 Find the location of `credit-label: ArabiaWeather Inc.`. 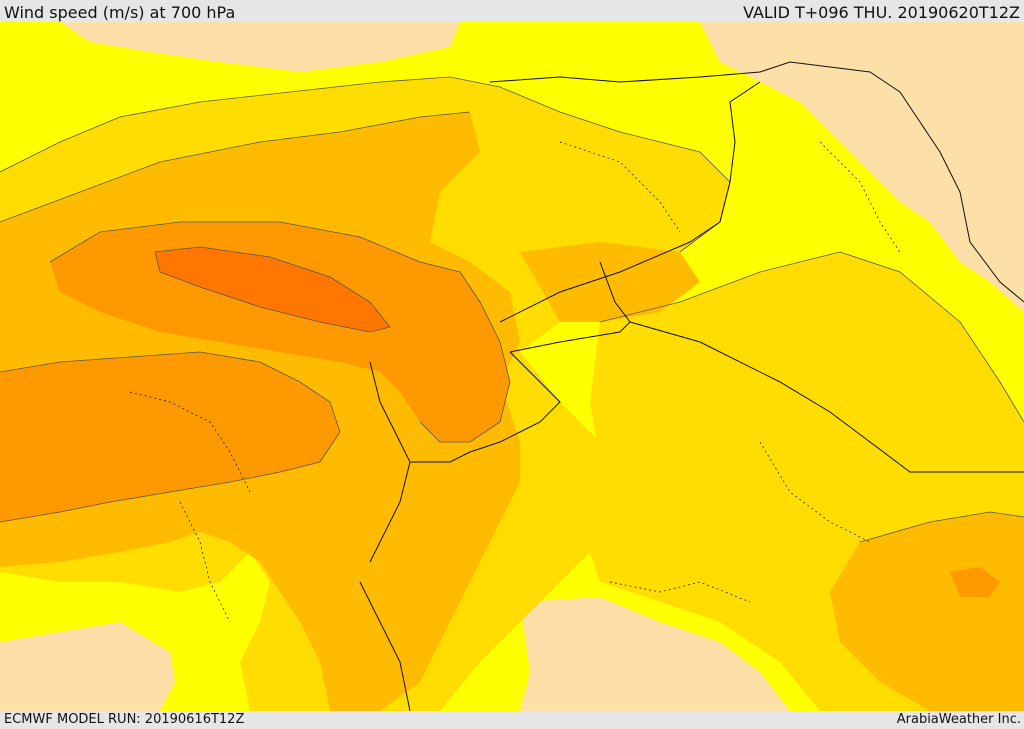

credit-label: ArabiaWeather Inc. is located at coordinates (958, 719).